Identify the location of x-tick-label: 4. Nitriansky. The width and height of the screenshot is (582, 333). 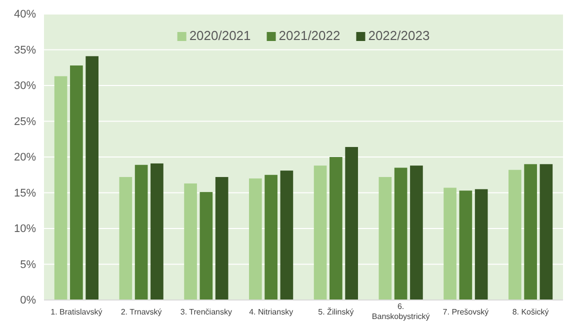
(271, 312).